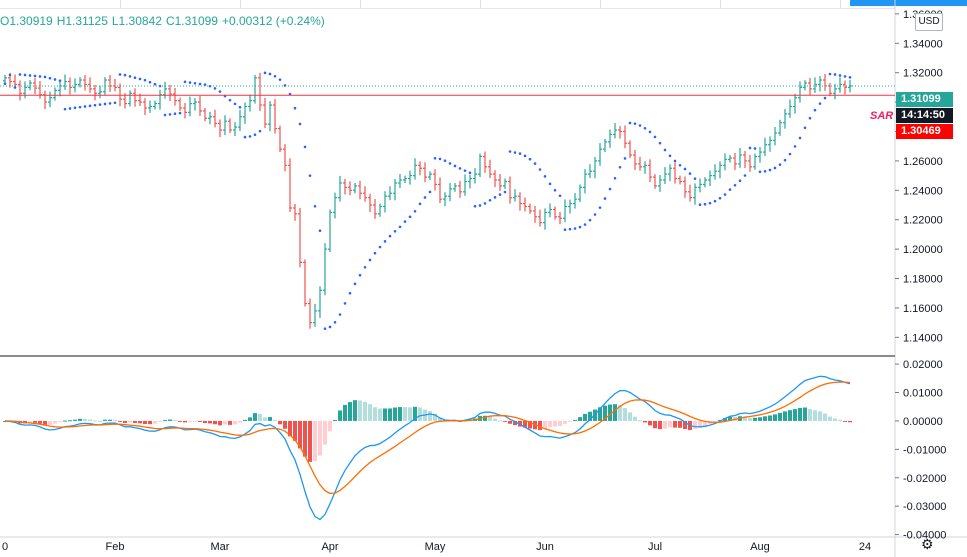 The width and height of the screenshot is (967, 557). Describe the element at coordinates (927, 544) in the screenshot. I see `settings-gear-icon: ⚙` at that location.